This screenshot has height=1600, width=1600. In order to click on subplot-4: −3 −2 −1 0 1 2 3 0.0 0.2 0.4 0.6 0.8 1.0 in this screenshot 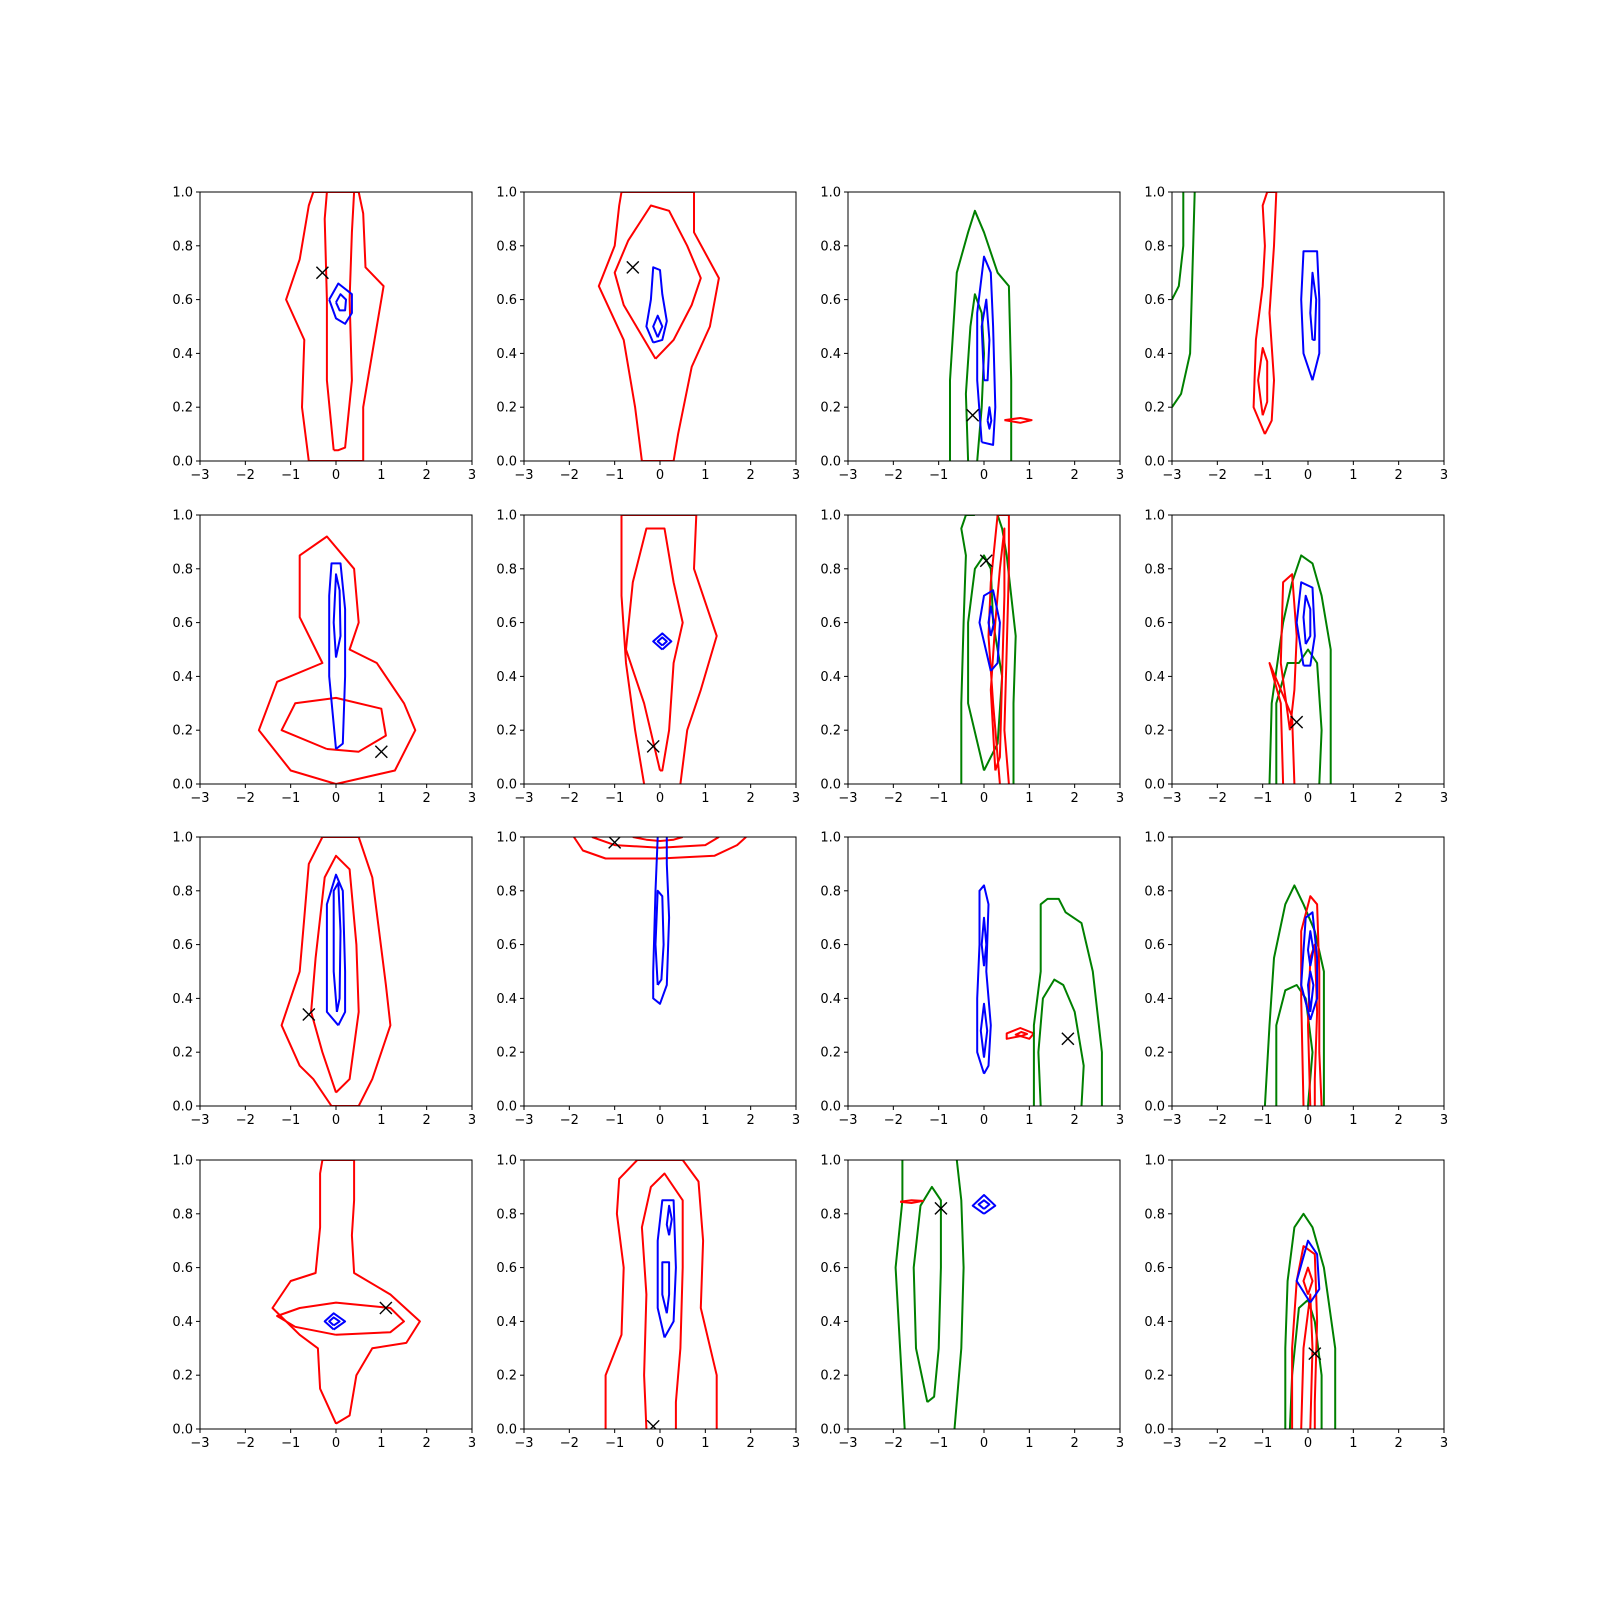, I will do `click(1296, 335)`.